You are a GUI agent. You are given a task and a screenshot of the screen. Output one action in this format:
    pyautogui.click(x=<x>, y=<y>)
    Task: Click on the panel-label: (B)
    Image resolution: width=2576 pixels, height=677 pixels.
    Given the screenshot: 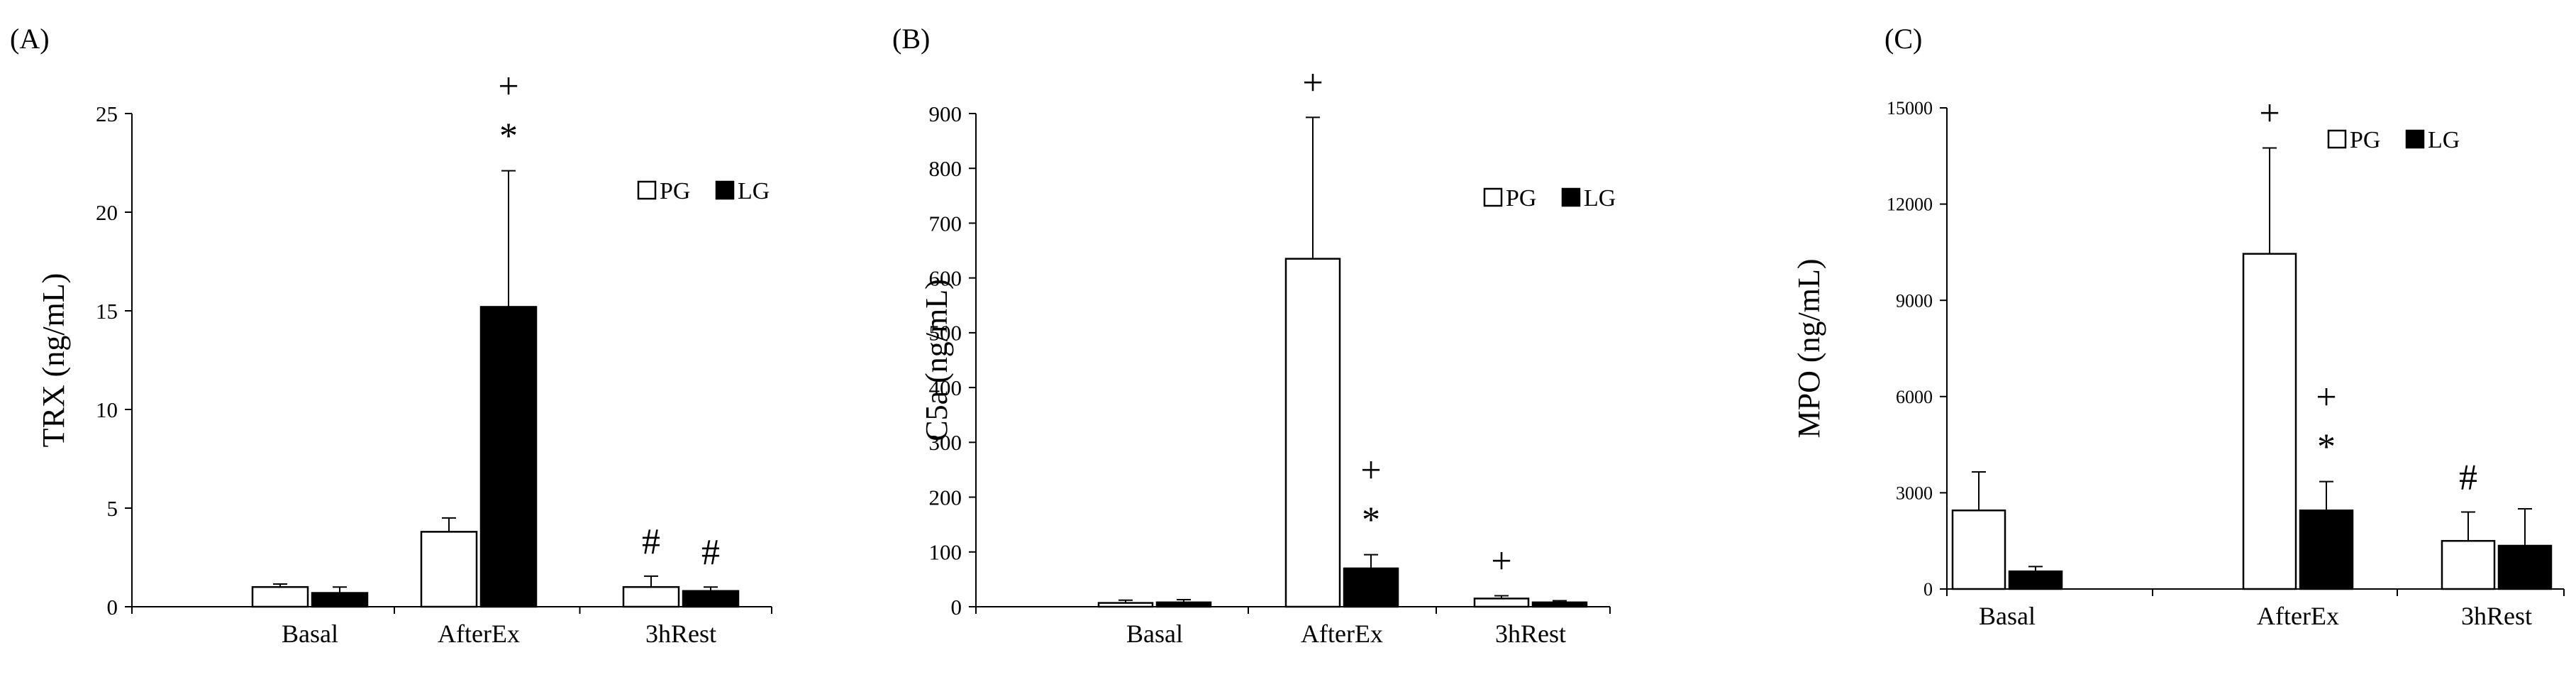 What is the action you would take?
    pyautogui.click(x=911, y=39)
    